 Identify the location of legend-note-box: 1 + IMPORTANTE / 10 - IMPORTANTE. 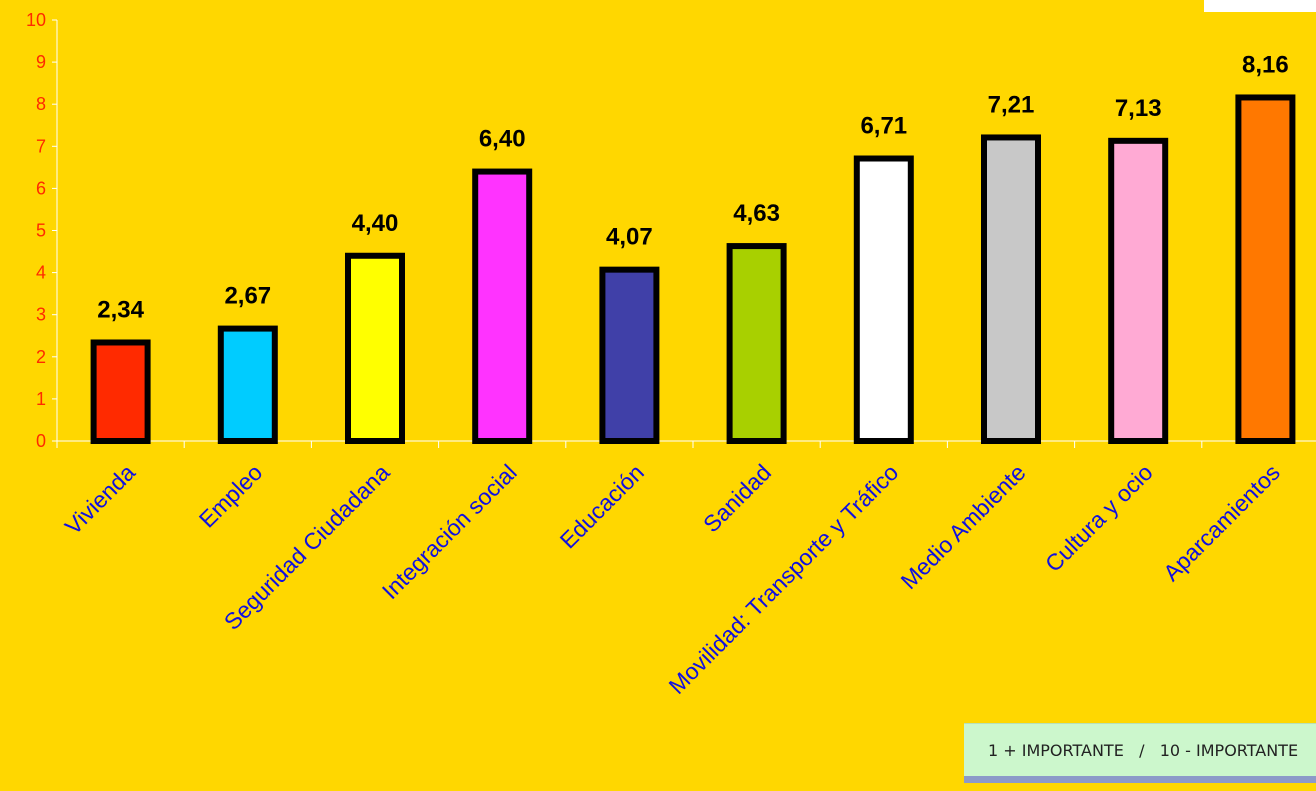
(1140, 753).